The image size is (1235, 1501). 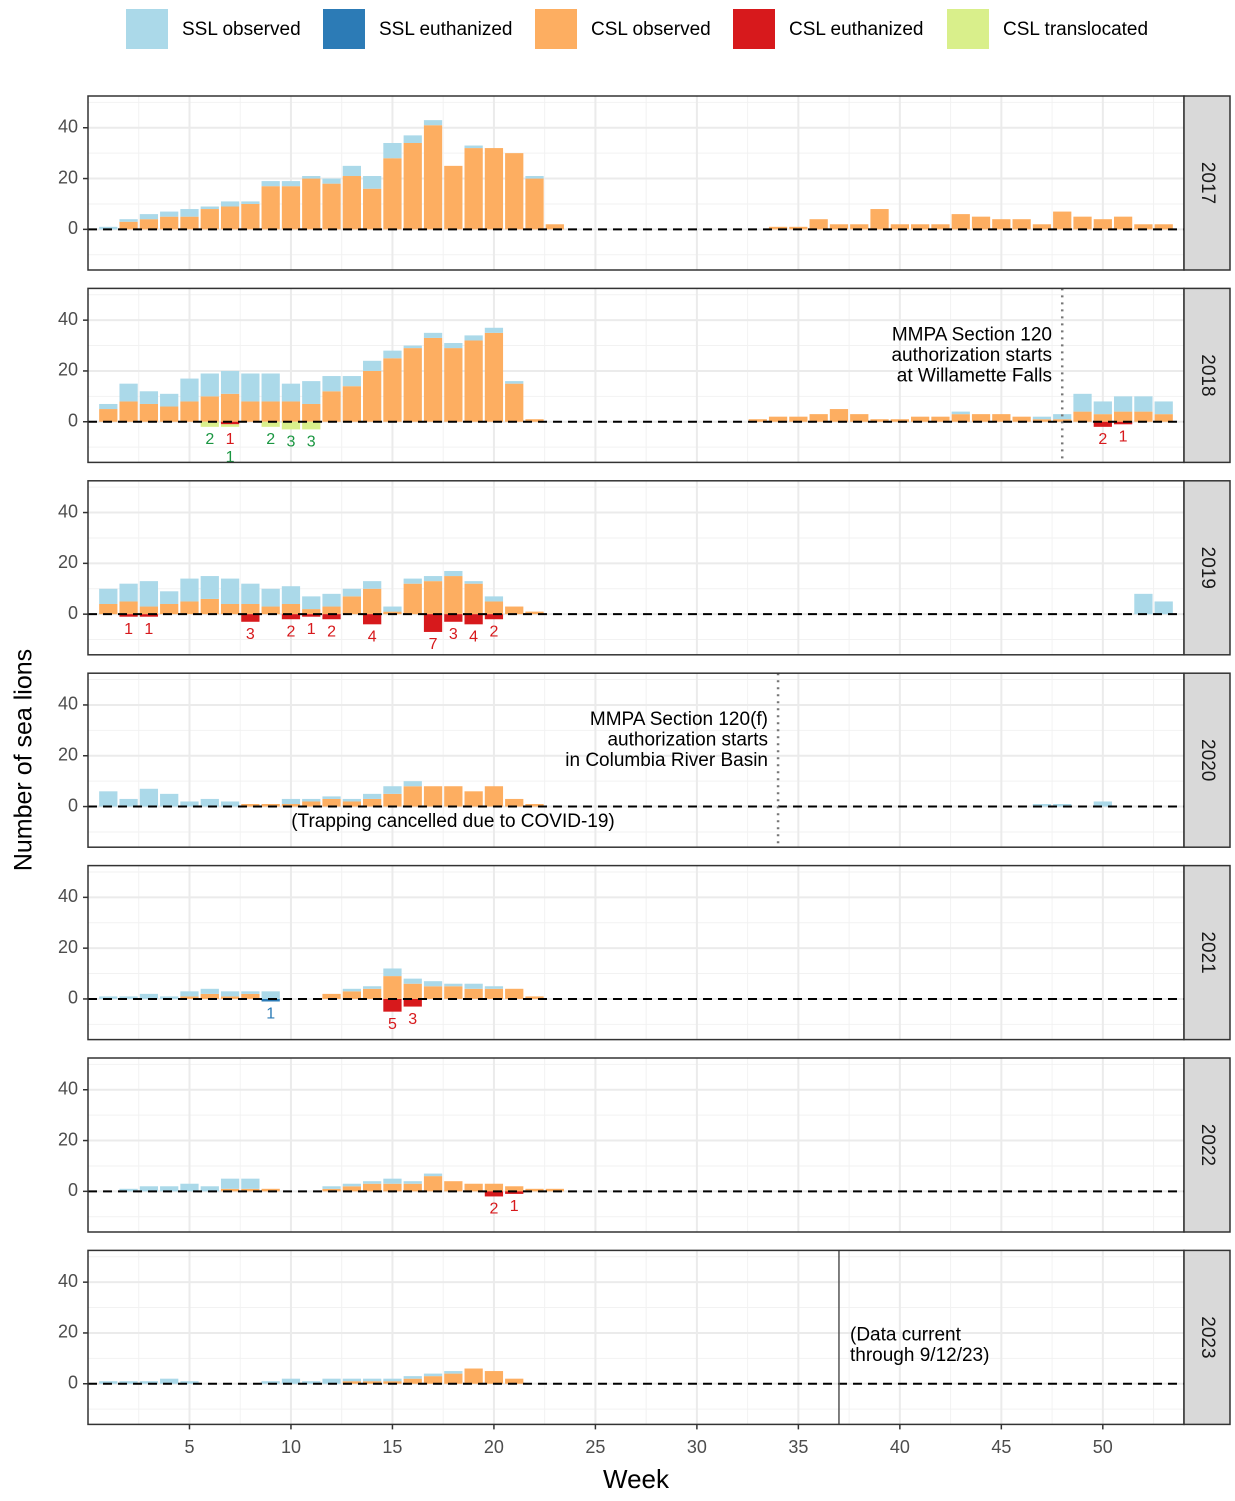 What do you see at coordinates (974, 375) in the screenshot?
I see `annotation: at Willamette Falls` at bounding box center [974, 375].